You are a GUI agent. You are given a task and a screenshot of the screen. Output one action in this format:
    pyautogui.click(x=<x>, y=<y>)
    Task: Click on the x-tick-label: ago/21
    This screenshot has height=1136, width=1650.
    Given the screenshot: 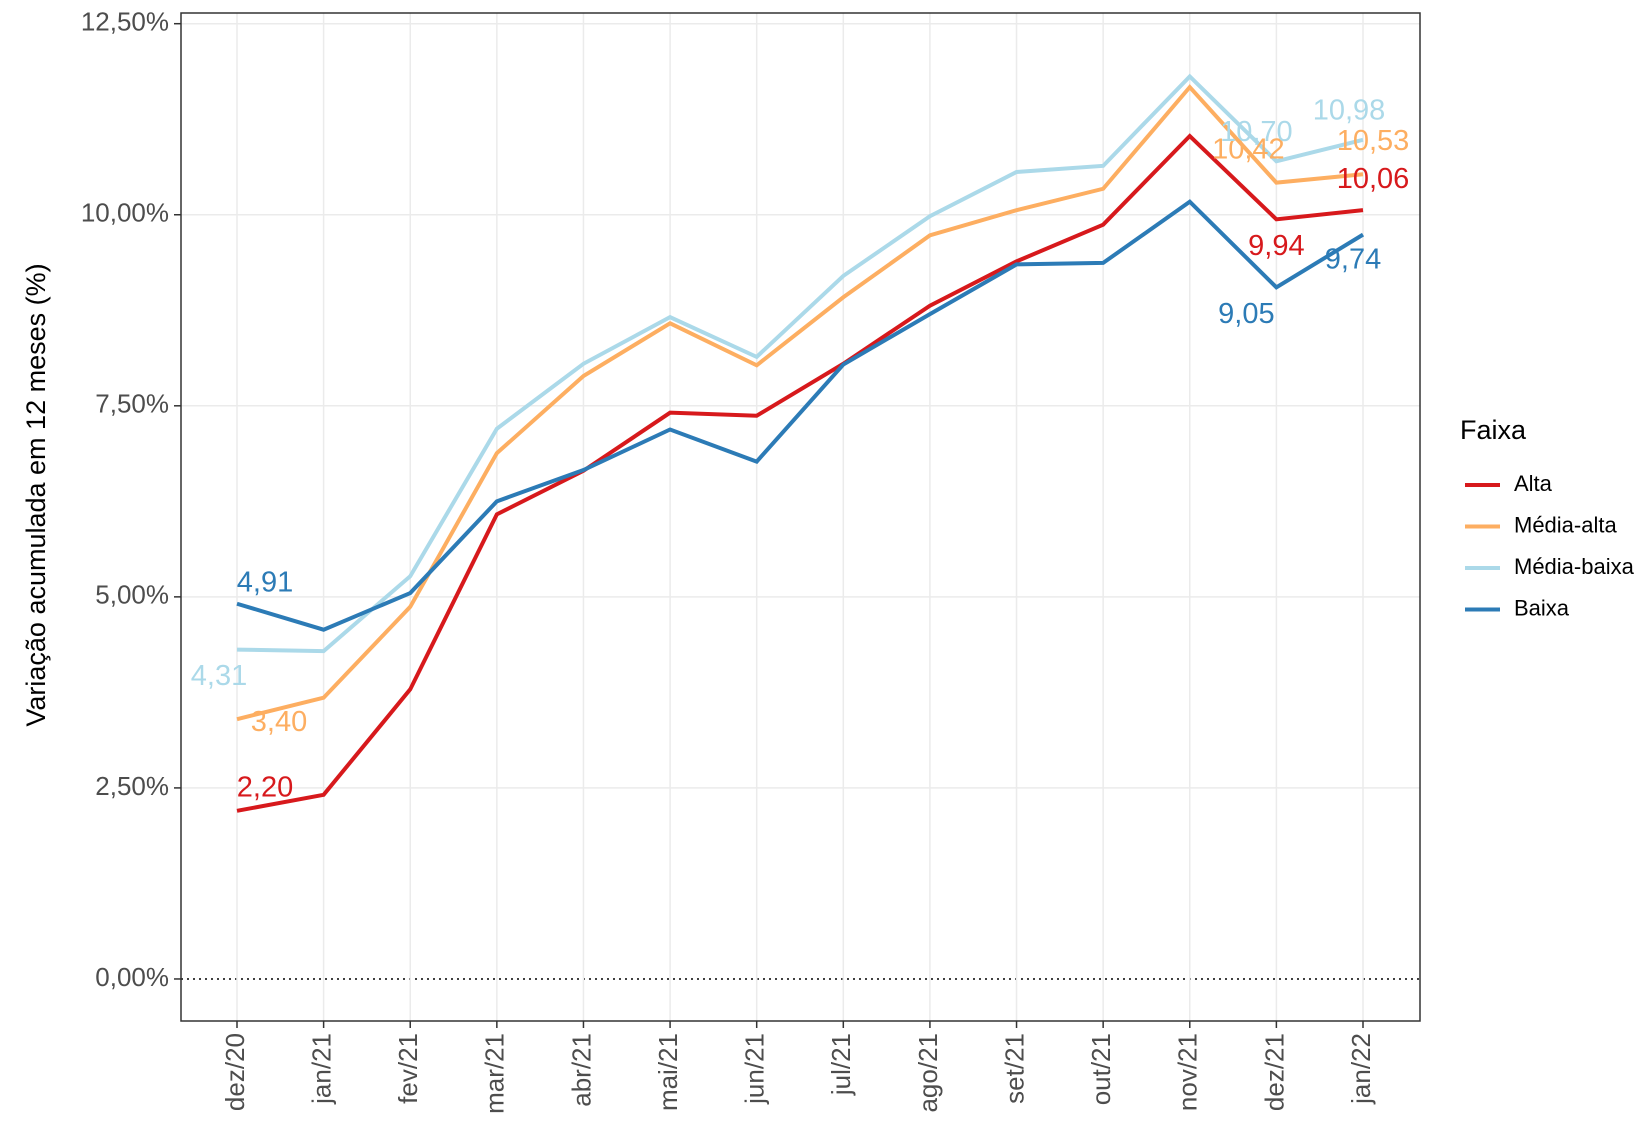 What is the action you would take?
    pyautogui.click(x=928, y=1073)
    